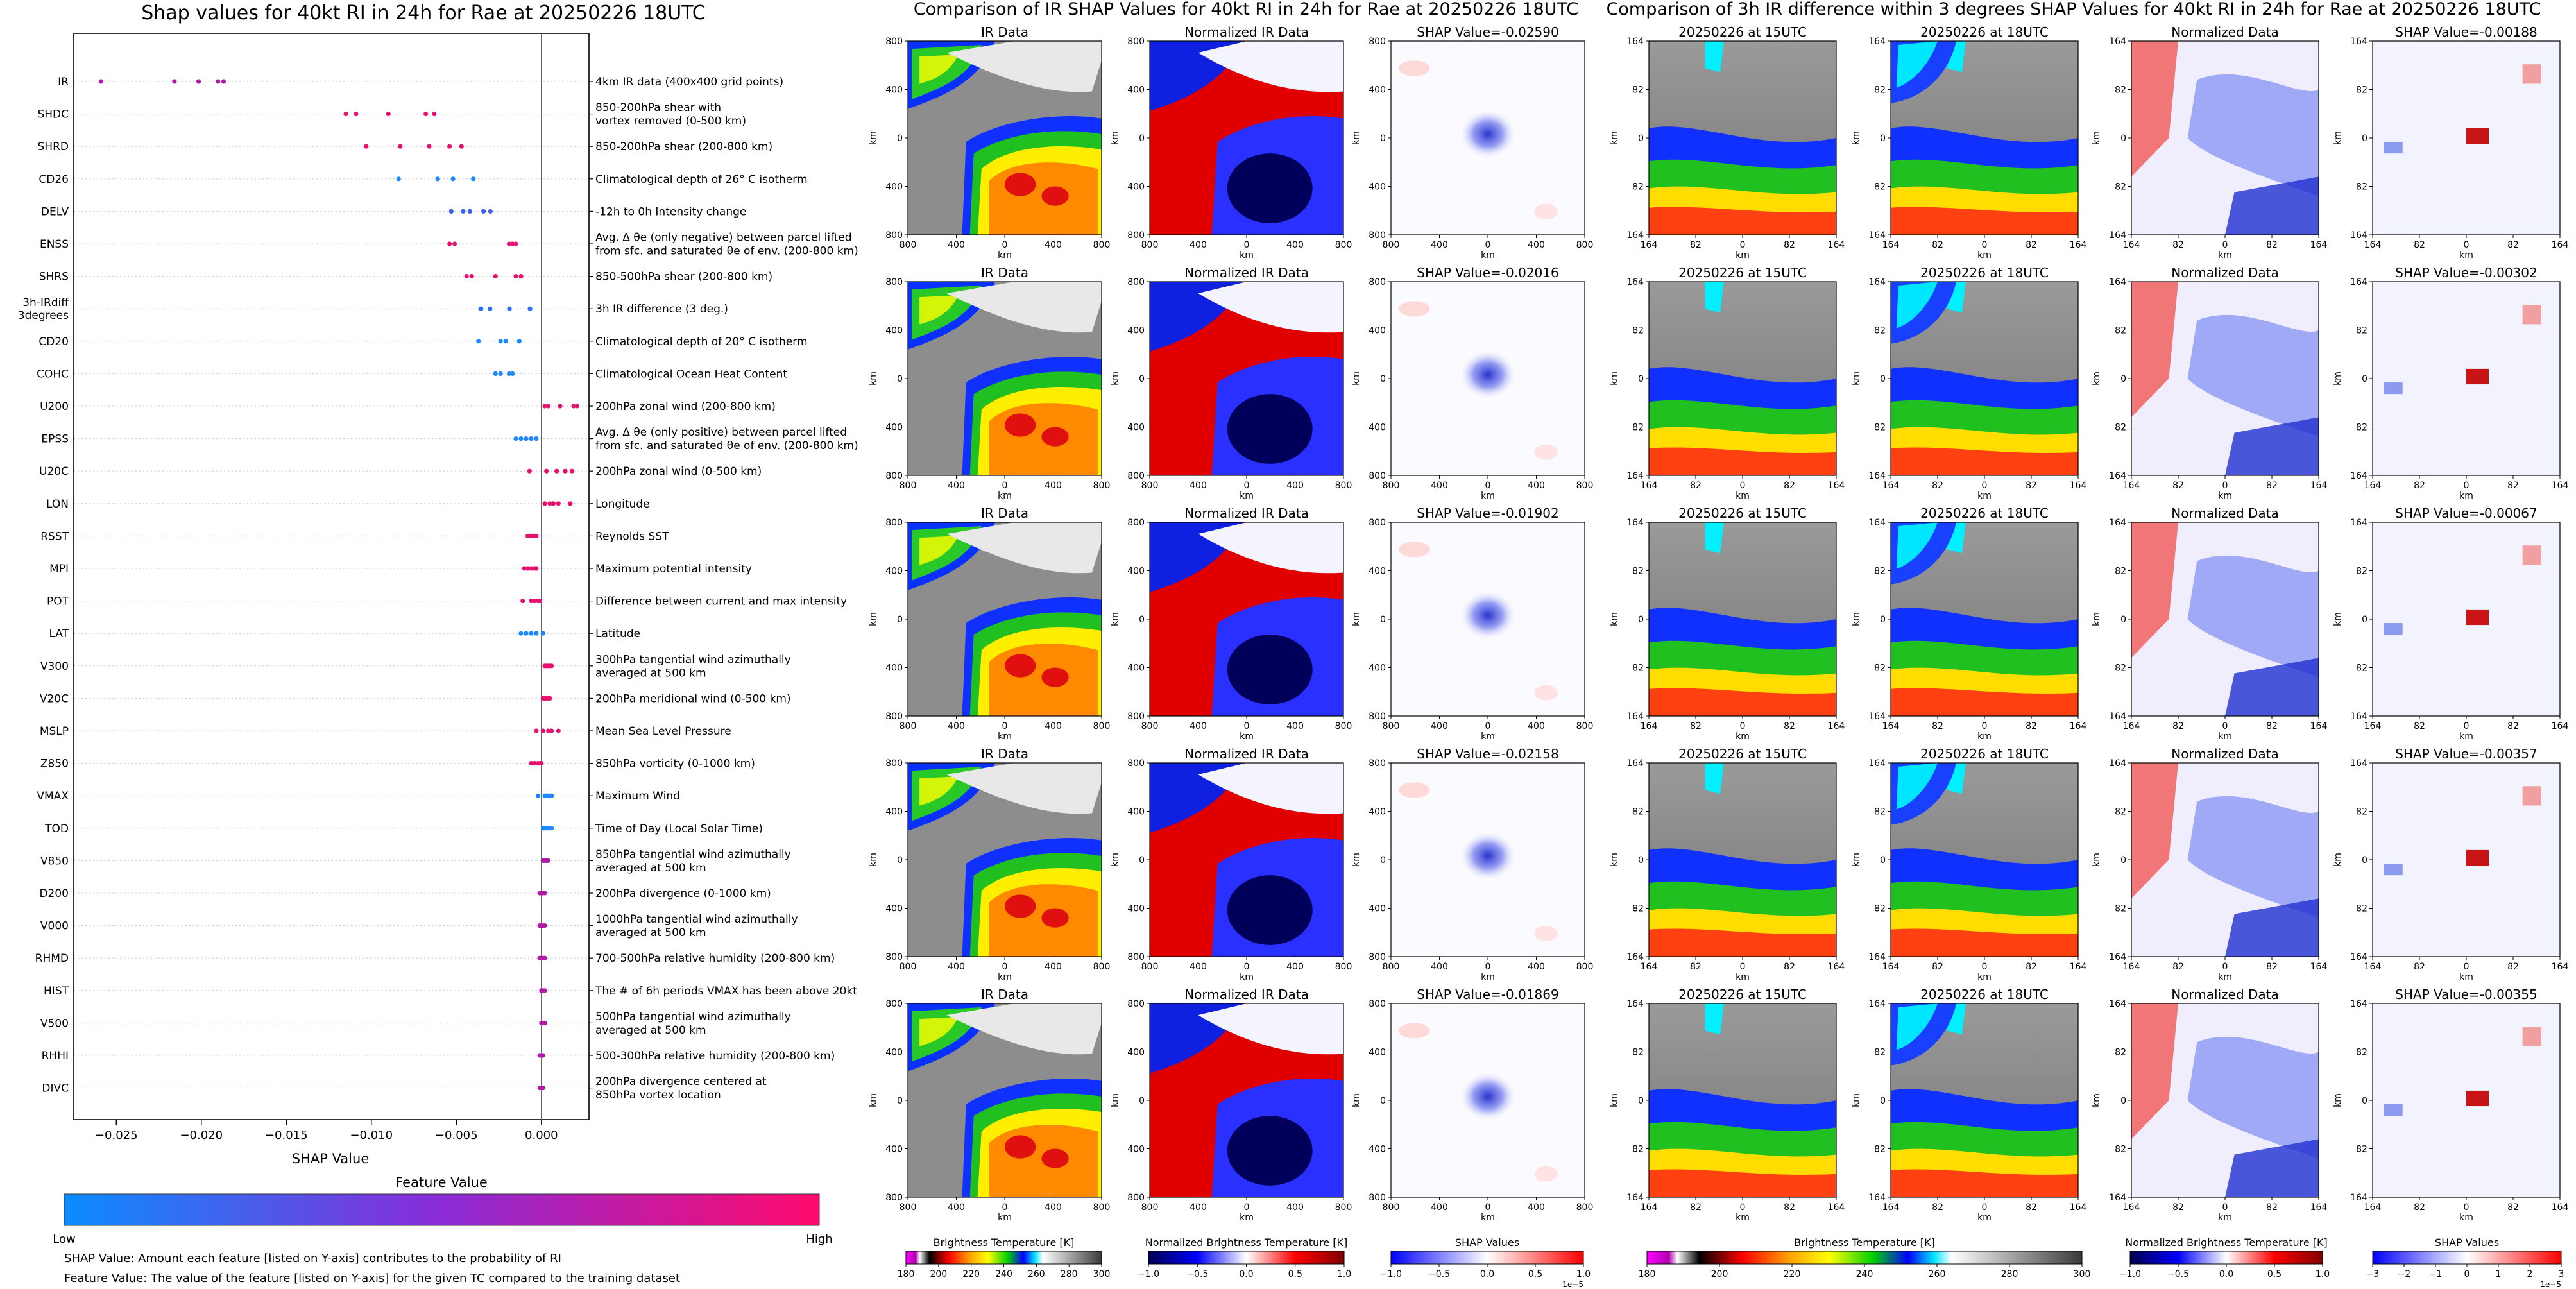  I want to click on norm-white, so click(1270, 1029).